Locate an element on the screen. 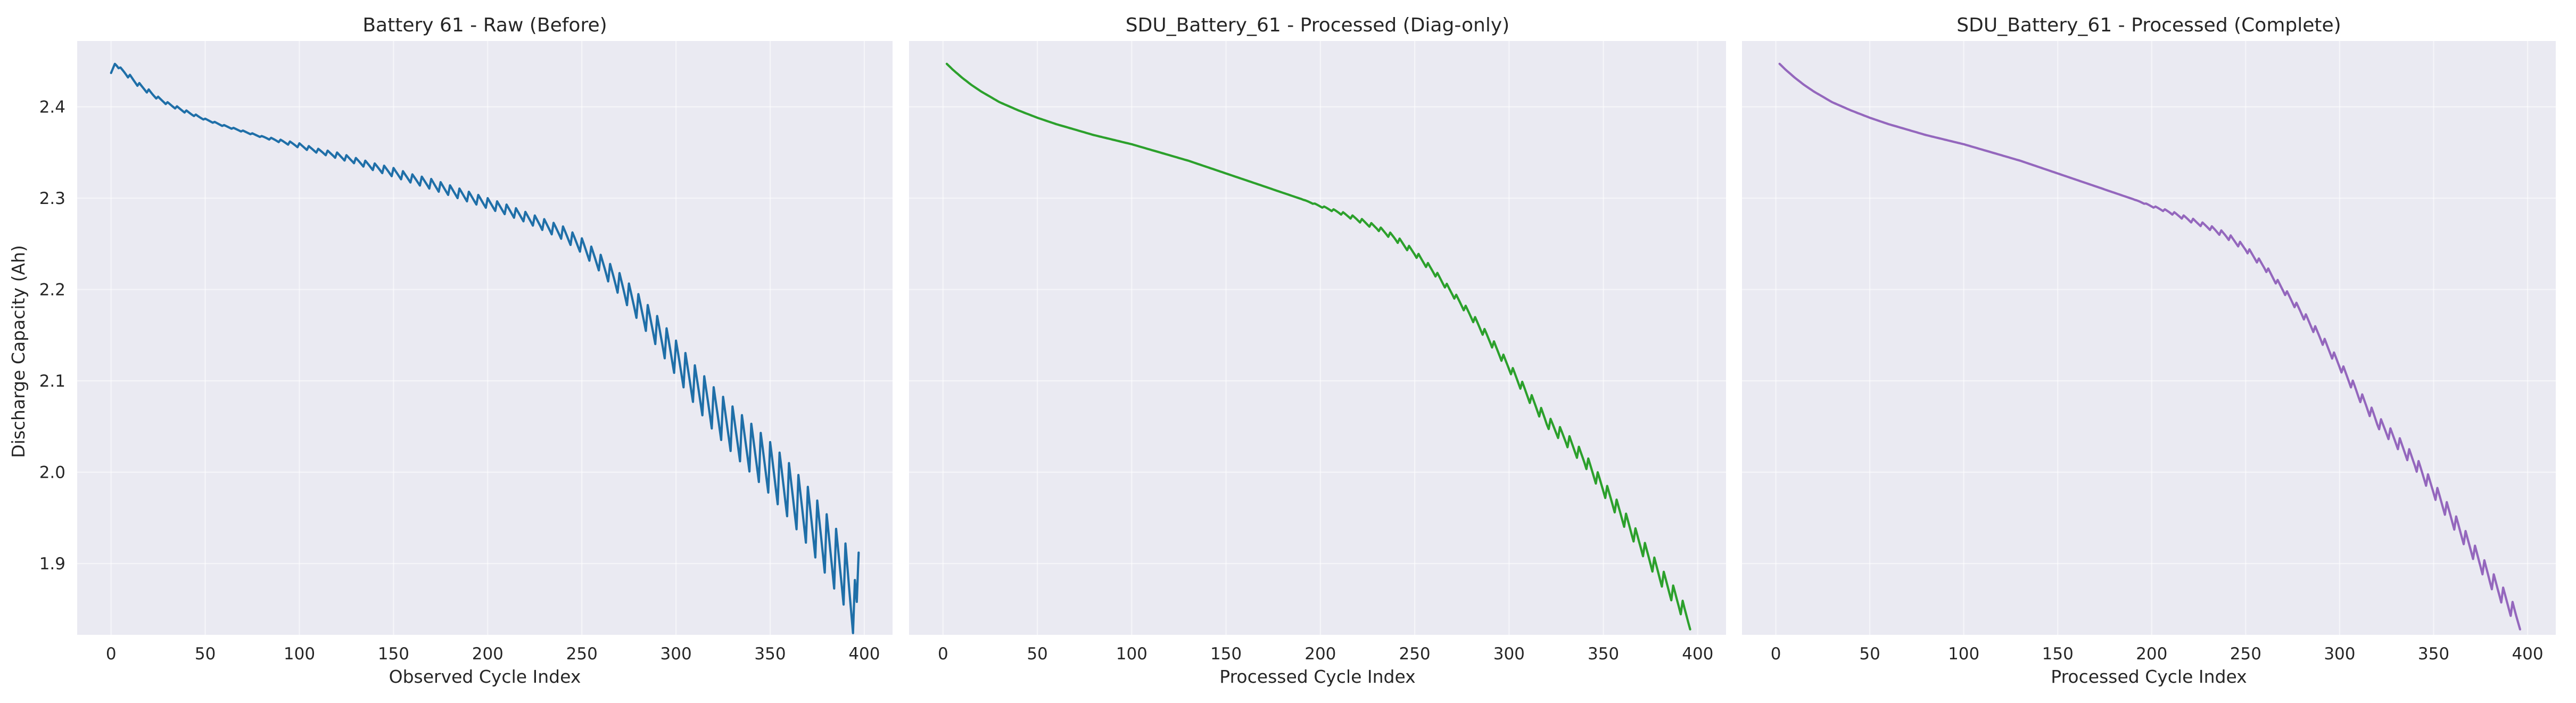  chart-title: Battery 61 - Raw (Before) is located at coordinates (484, 25).